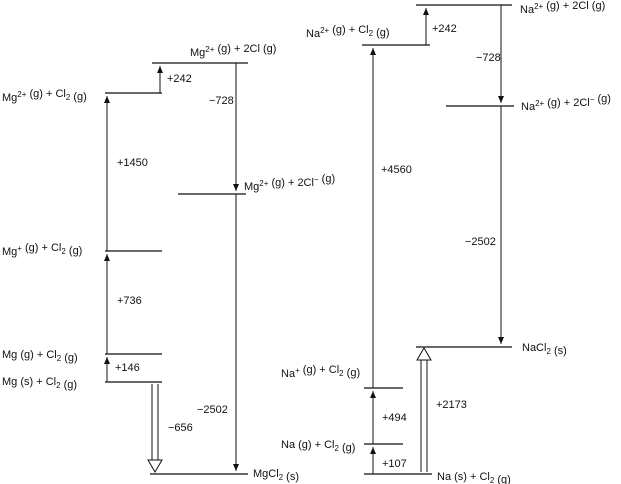  What do you see at coordinates (127, 368) in the screenshot?
I see `mg-value-sublimation: +146` at bounding box center [127, 368].